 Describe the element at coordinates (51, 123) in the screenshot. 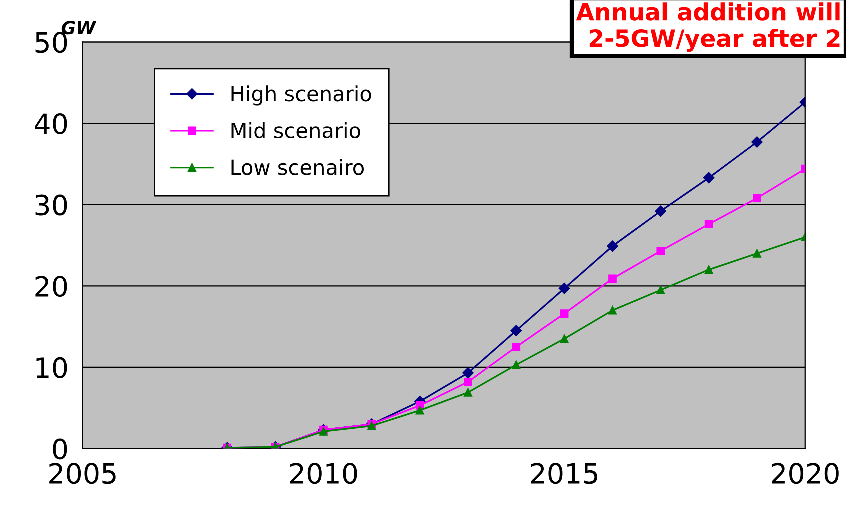

I see `y-tick-label: 40` at that location.